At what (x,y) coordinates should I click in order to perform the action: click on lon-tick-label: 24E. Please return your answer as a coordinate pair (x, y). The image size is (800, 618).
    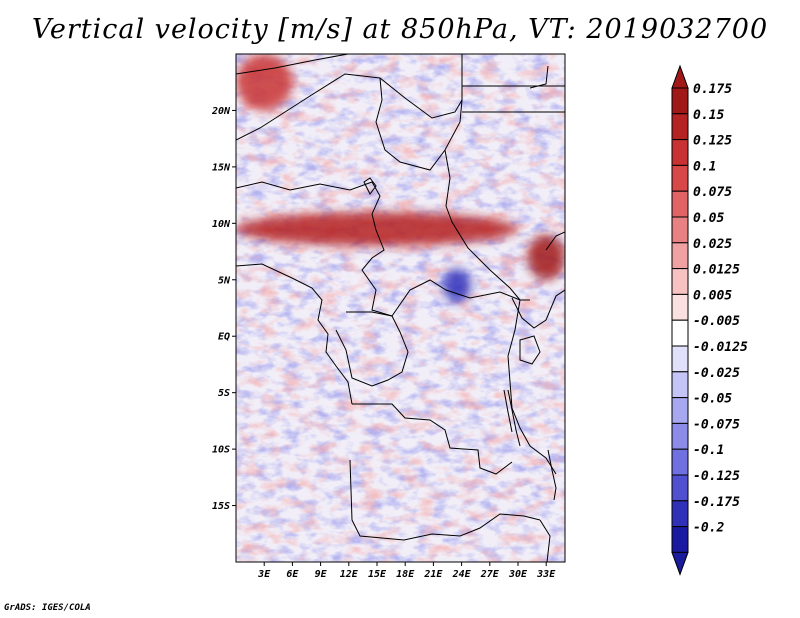
    Looking at the image, I should click on (462, 574).